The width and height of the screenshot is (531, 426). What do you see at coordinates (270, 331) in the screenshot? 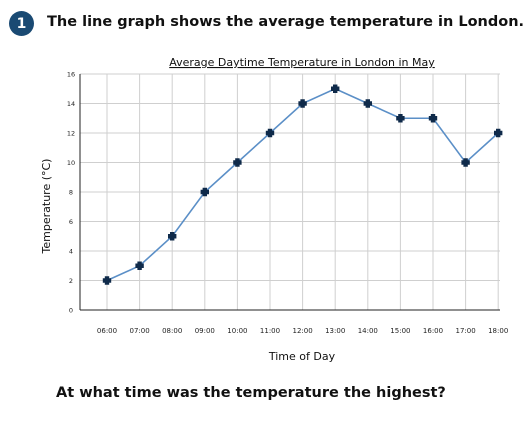
I see `x-tick-label: 11:00` at bounding box center [270, 331].